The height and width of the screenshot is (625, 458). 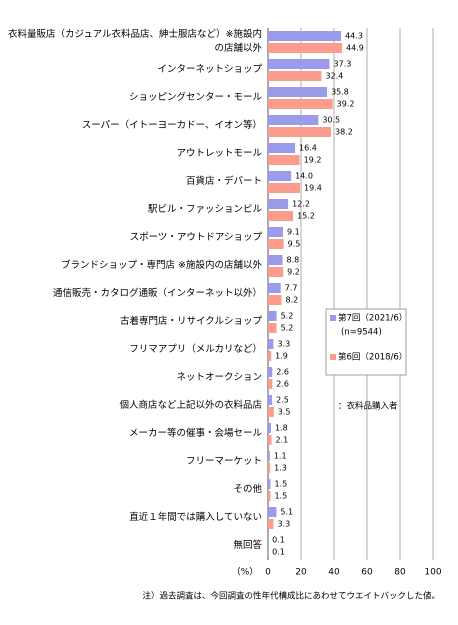 I want to click on value-label: 3.5, so click(x=284, y=412).